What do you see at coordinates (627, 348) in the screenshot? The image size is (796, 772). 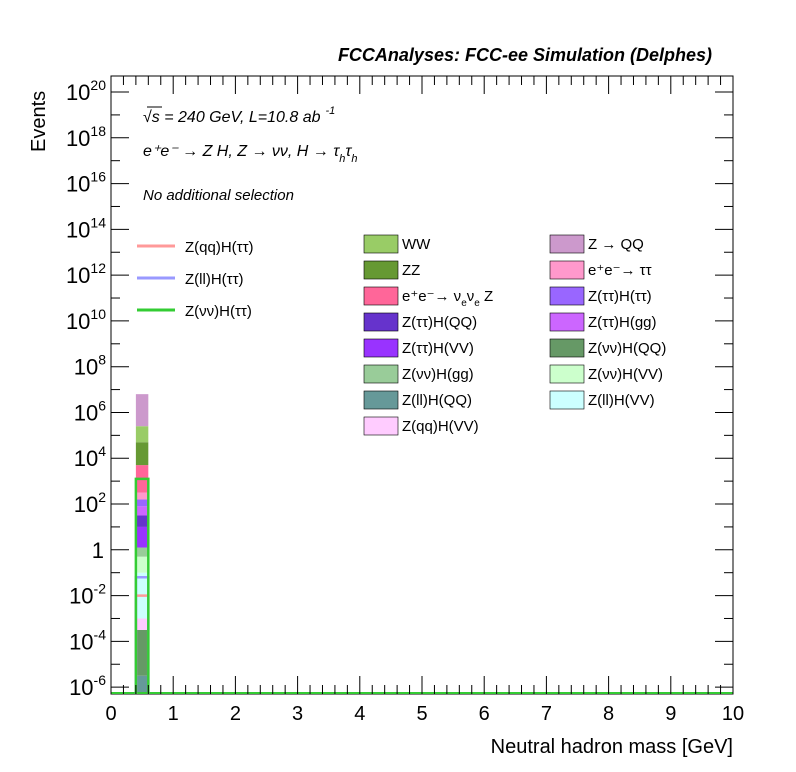 I see `legend-right-col-label-4: Z(νν)H(QQ)` at bounding box center [627, 348].